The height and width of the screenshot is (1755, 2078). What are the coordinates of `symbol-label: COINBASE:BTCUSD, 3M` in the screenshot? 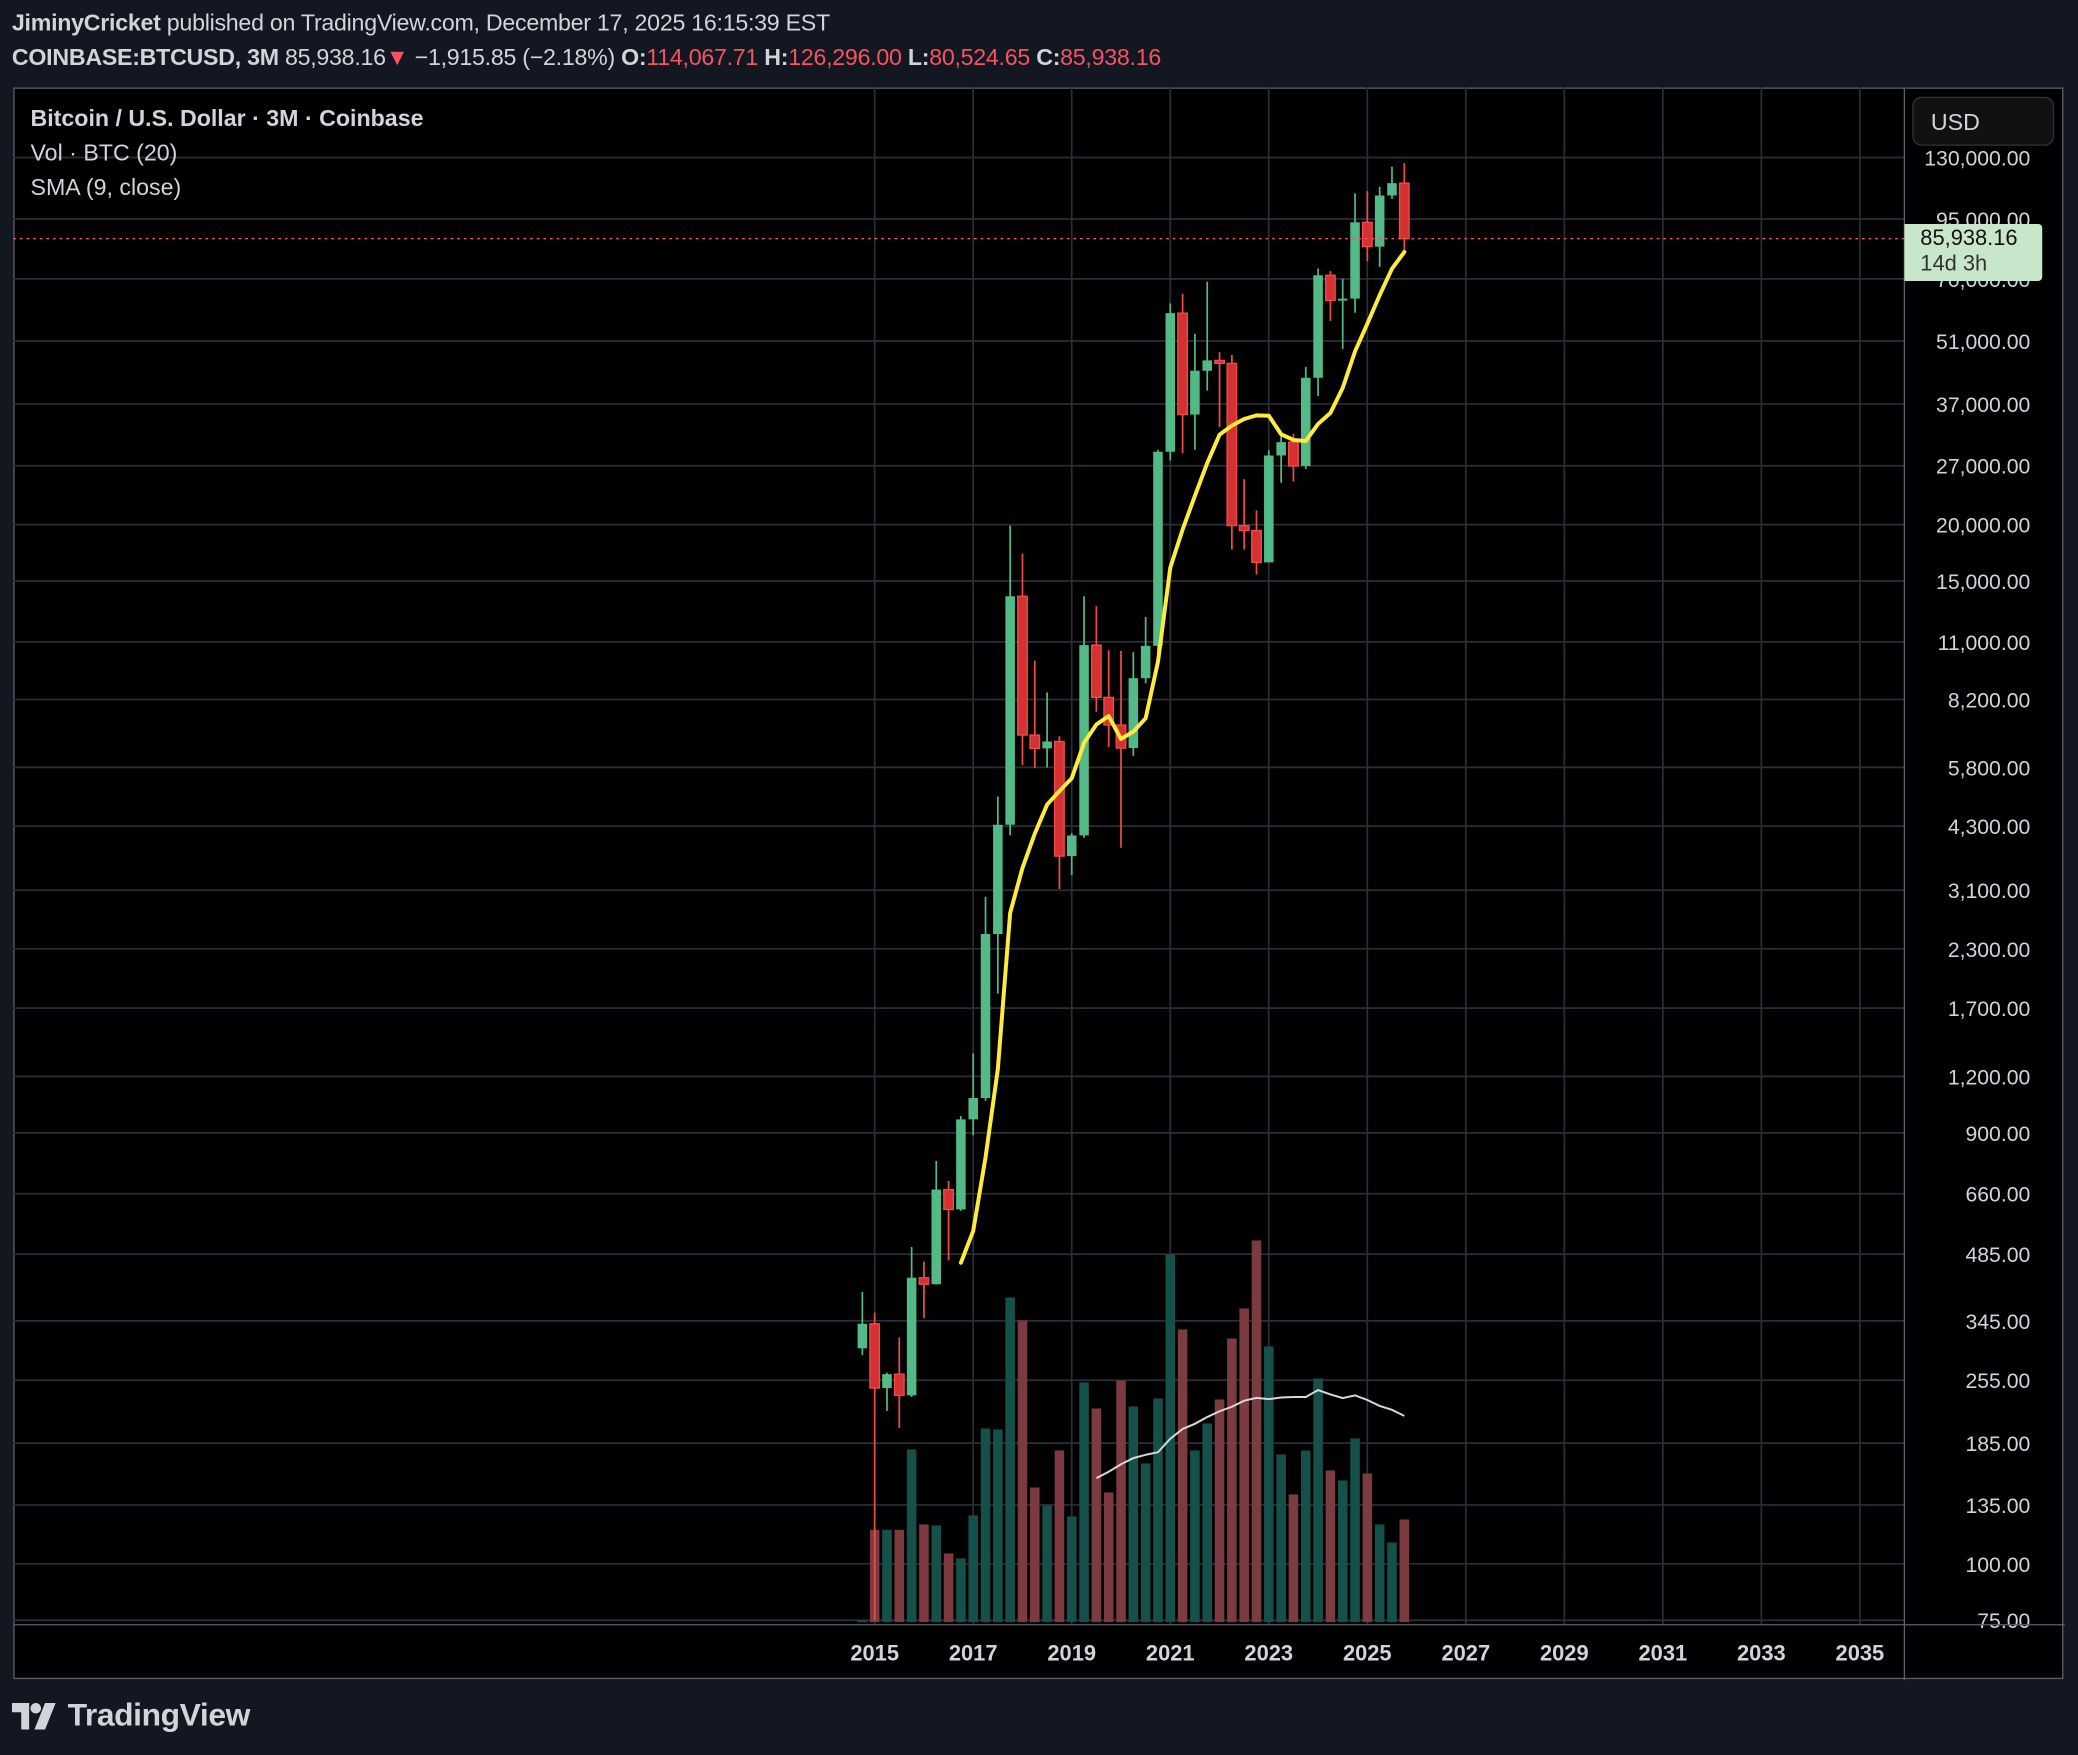 It's located at (145, 57).